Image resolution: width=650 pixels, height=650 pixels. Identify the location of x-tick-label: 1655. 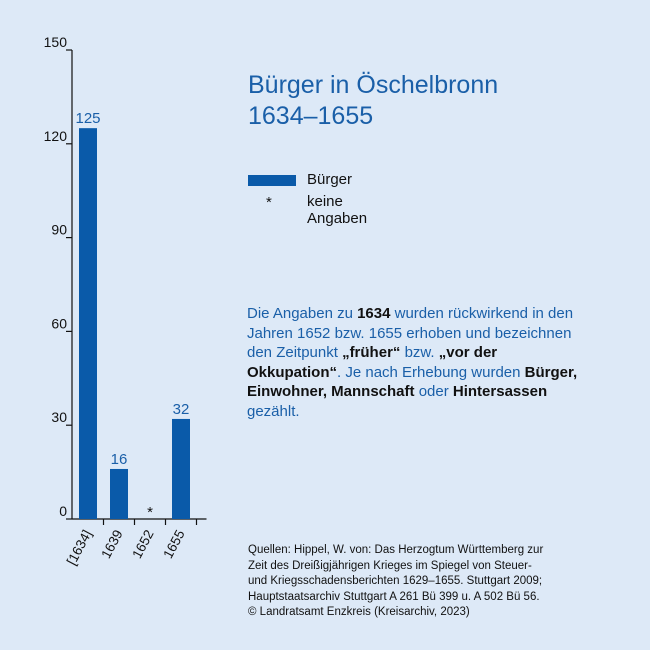
(173, 544).